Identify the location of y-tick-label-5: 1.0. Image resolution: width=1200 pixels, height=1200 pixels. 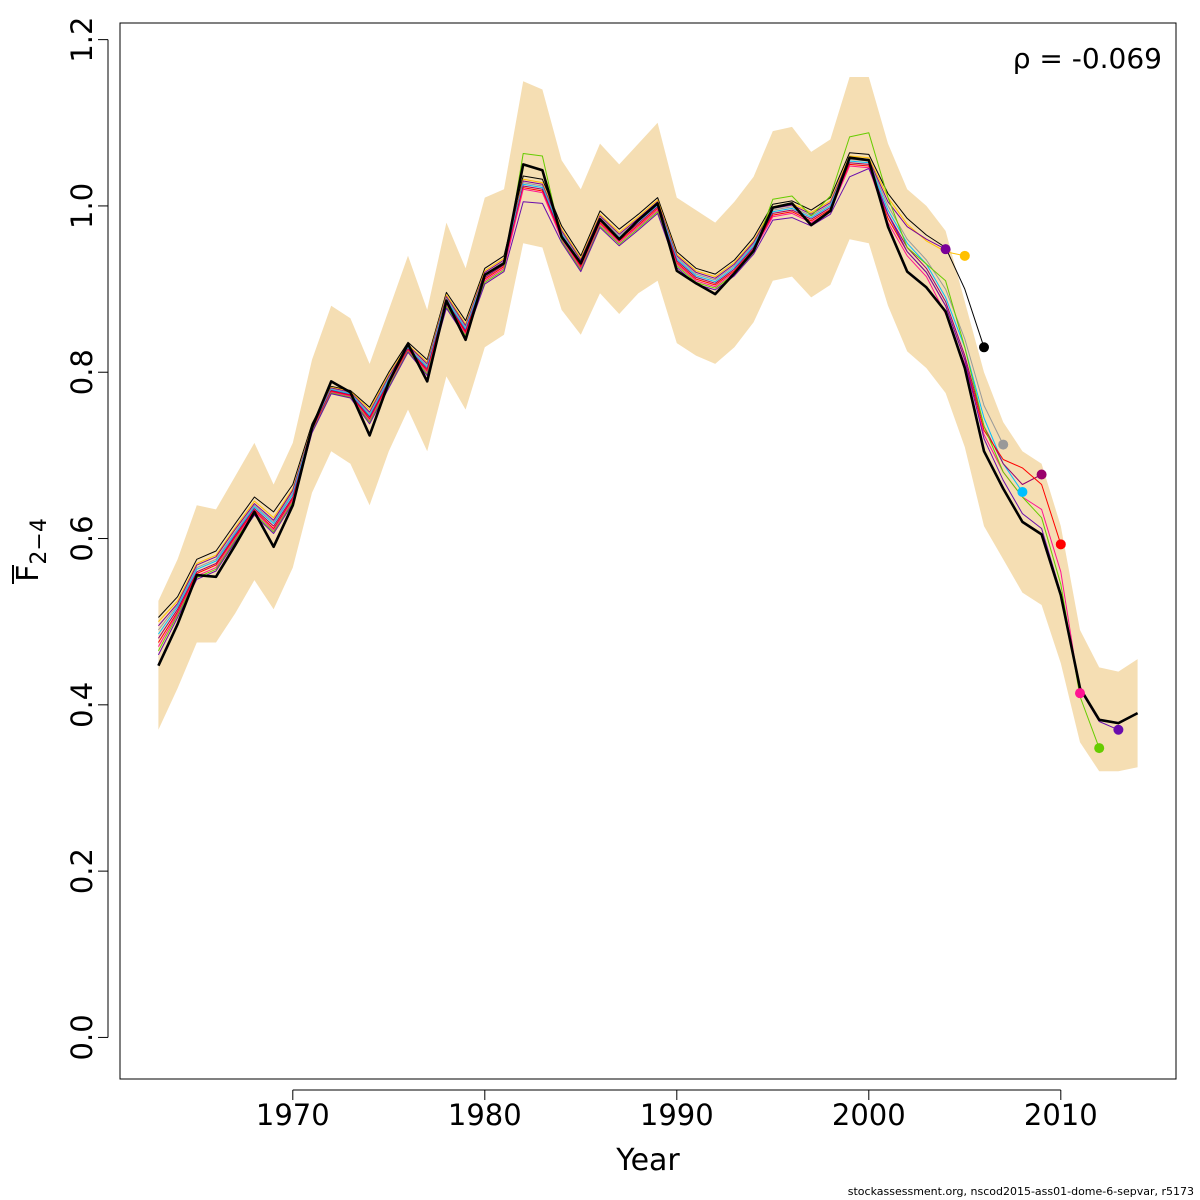
(82, 206).